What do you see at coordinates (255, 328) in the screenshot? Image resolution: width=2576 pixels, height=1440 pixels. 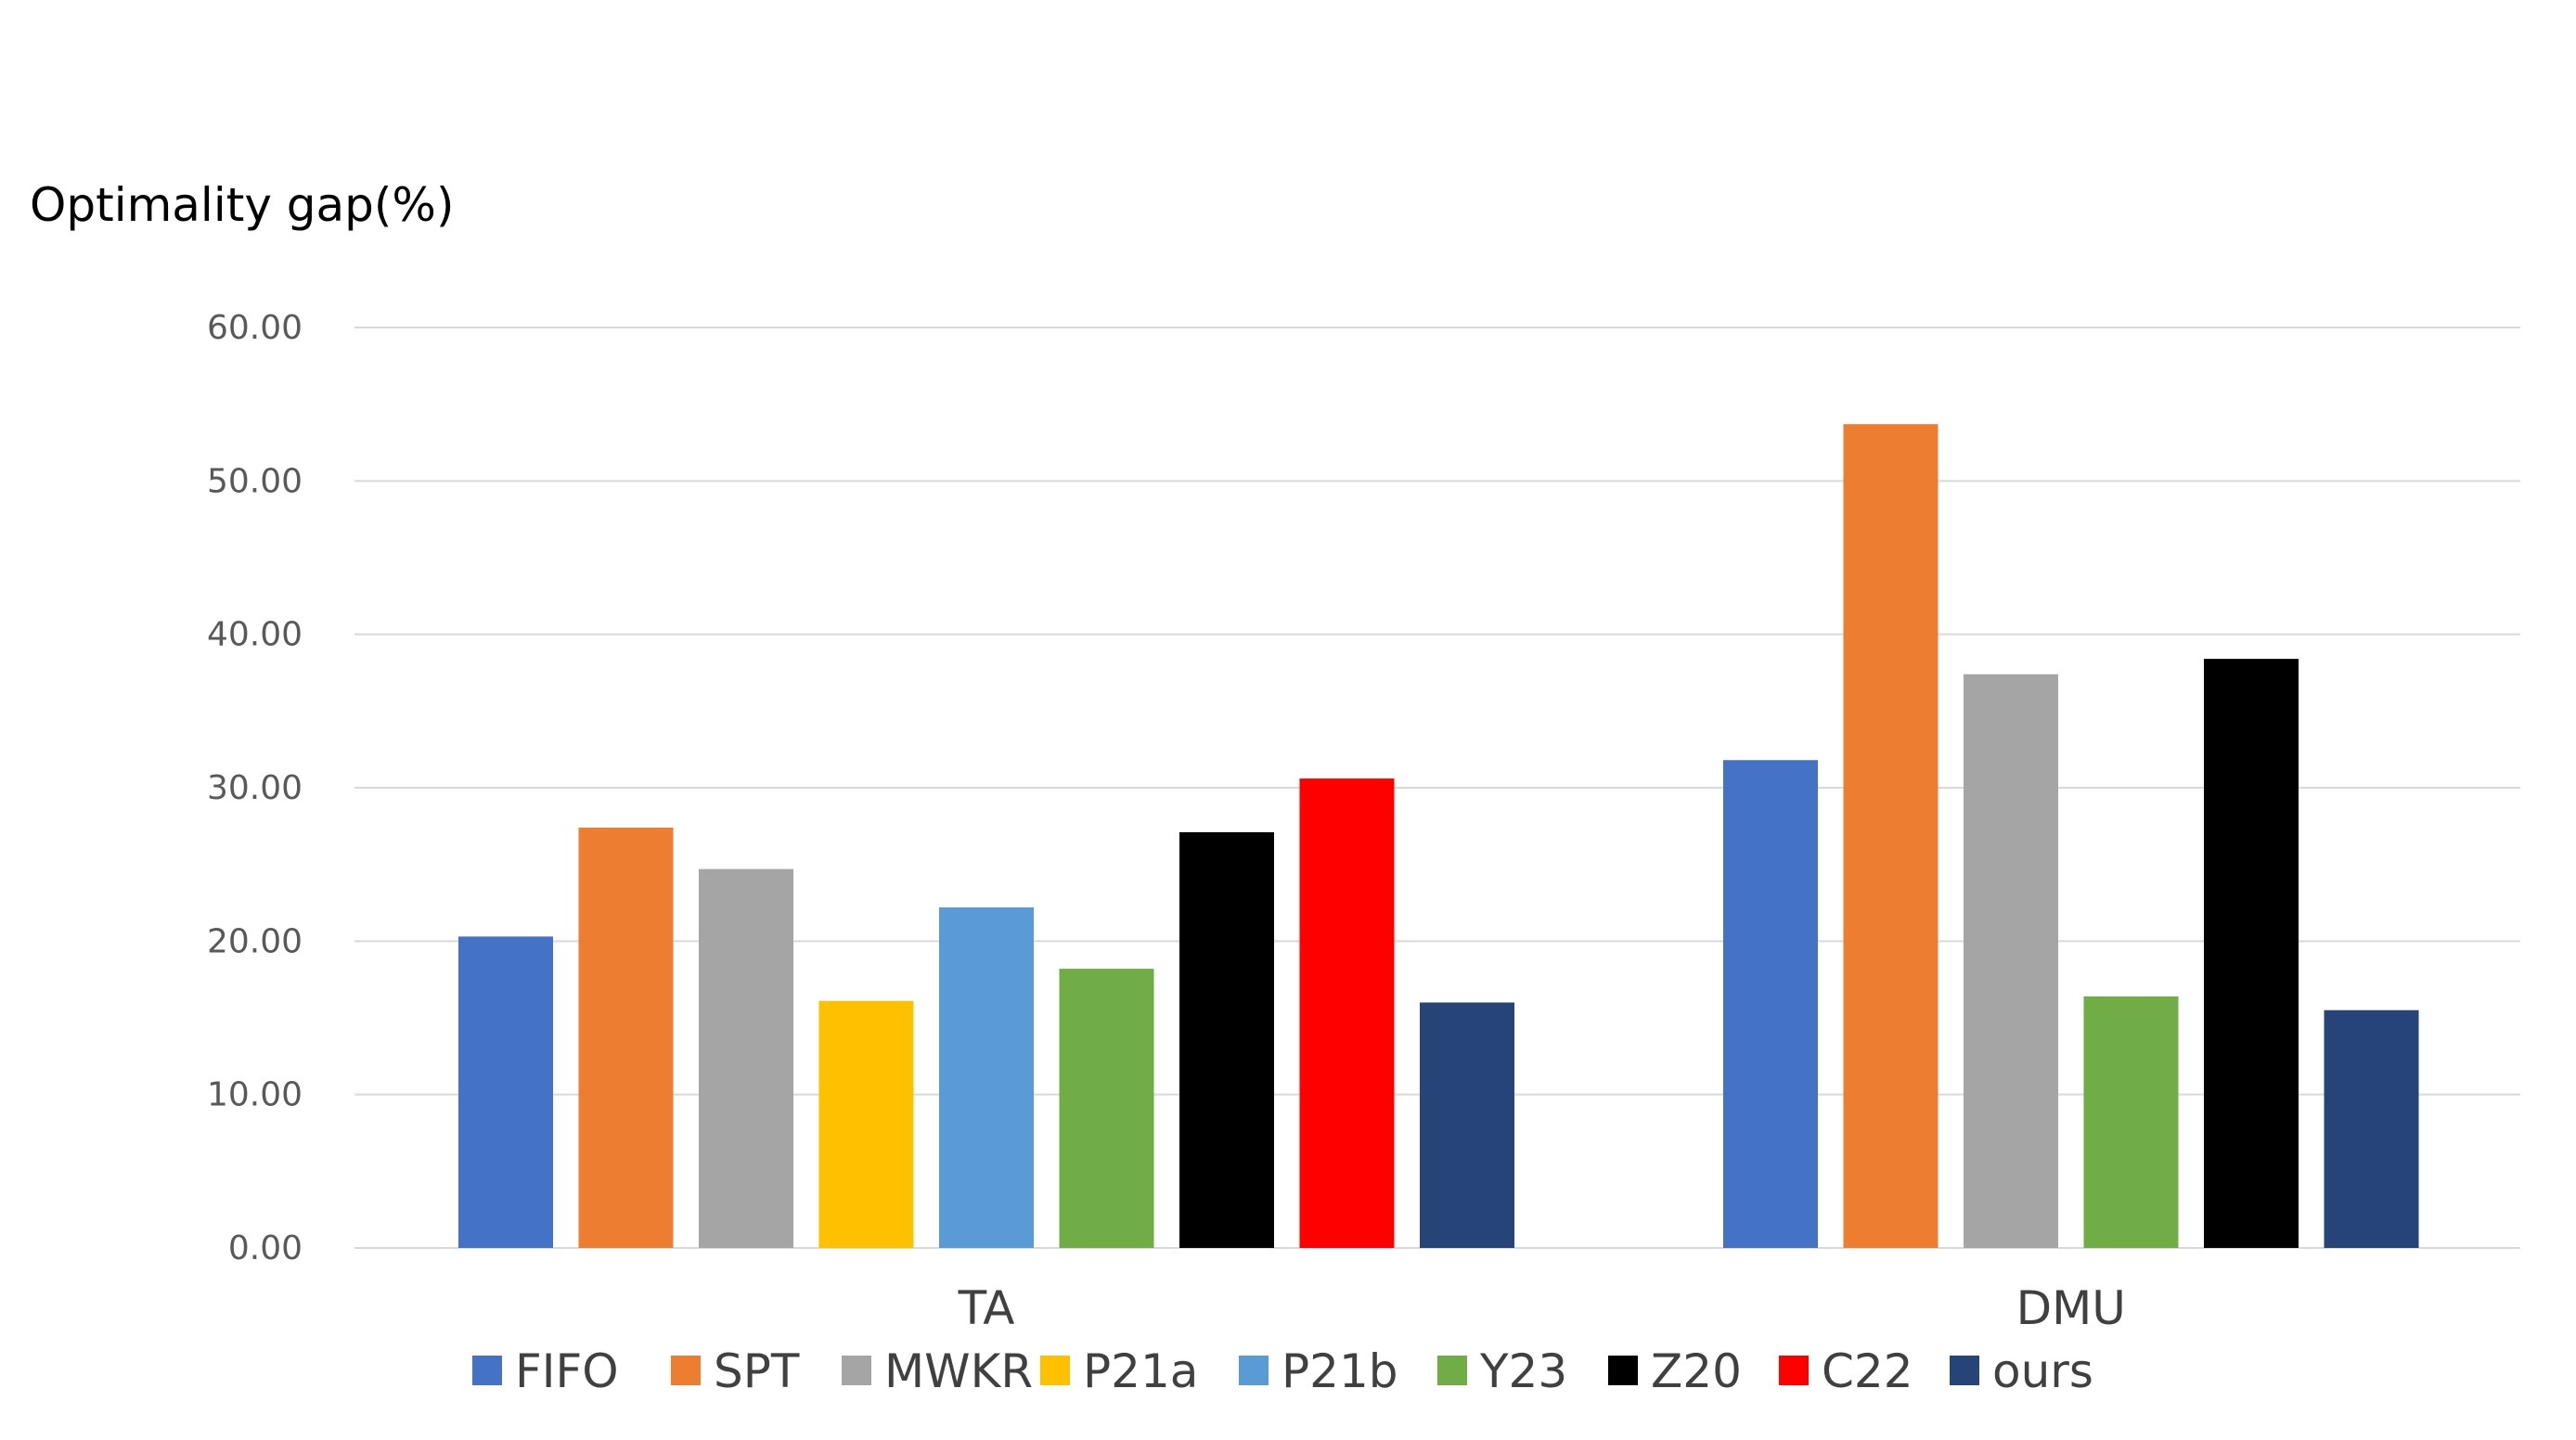 I see `y-tick-label: 60.00` at bounding box center [255, 328].